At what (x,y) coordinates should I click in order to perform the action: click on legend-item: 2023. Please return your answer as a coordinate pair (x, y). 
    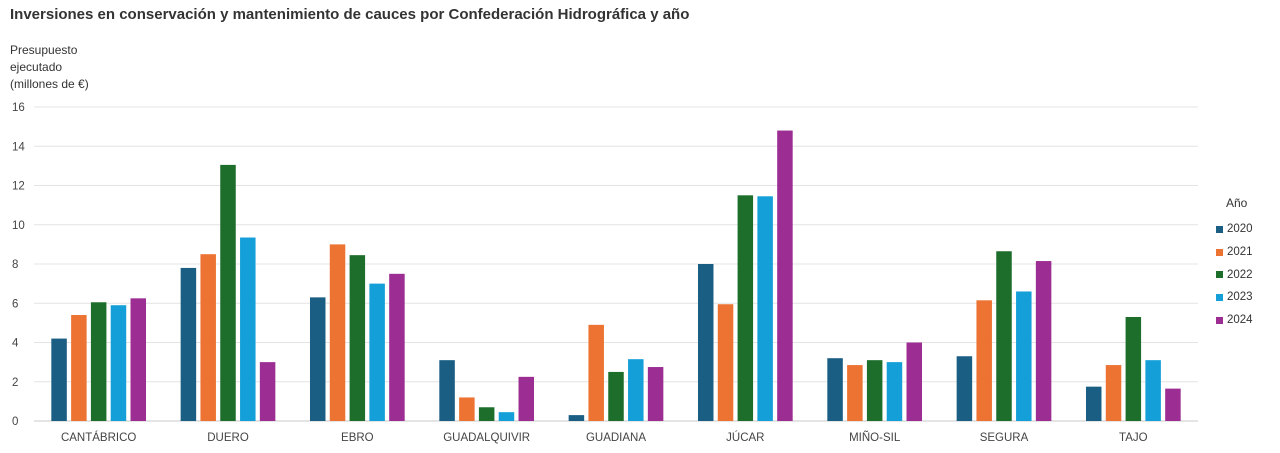
    Looking at the image, I should click on (1234, 297).